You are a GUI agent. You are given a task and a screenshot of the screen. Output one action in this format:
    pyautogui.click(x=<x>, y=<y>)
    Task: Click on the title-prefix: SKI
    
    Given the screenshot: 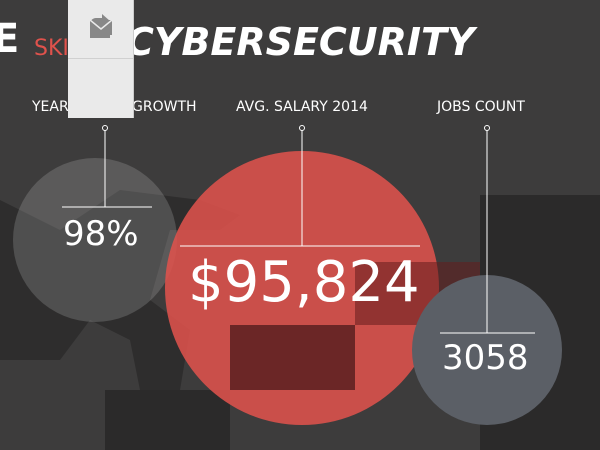 What is the action you would take?
    pyautogui.click(x=51, y=48)
    